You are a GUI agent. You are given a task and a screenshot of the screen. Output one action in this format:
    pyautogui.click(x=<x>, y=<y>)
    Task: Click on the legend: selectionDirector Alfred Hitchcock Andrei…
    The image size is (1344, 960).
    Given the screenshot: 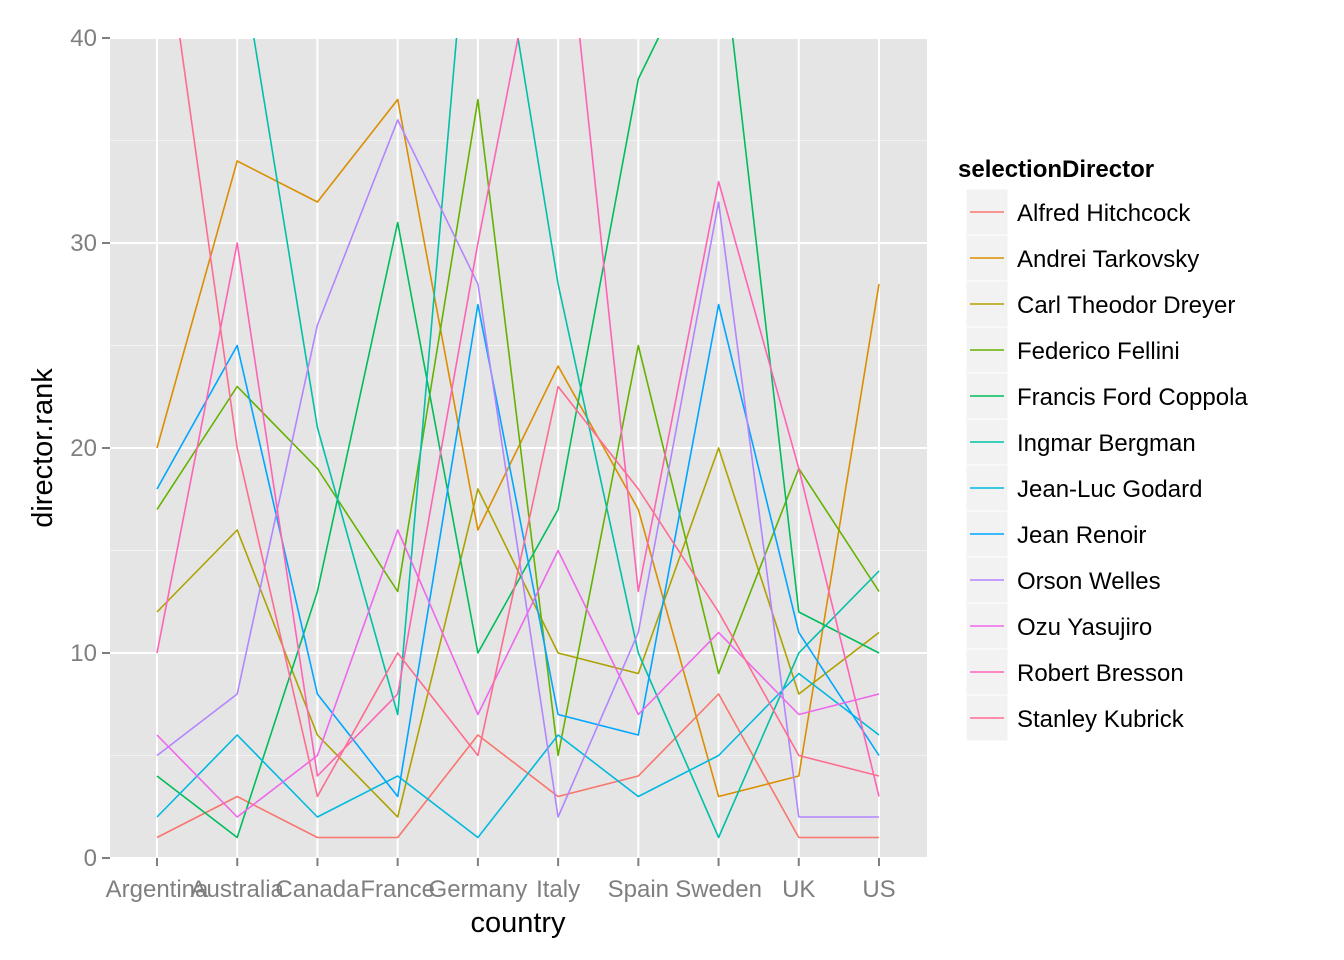 What is the action you would take?
    pyautogui.click(x=1103, y=449)
    